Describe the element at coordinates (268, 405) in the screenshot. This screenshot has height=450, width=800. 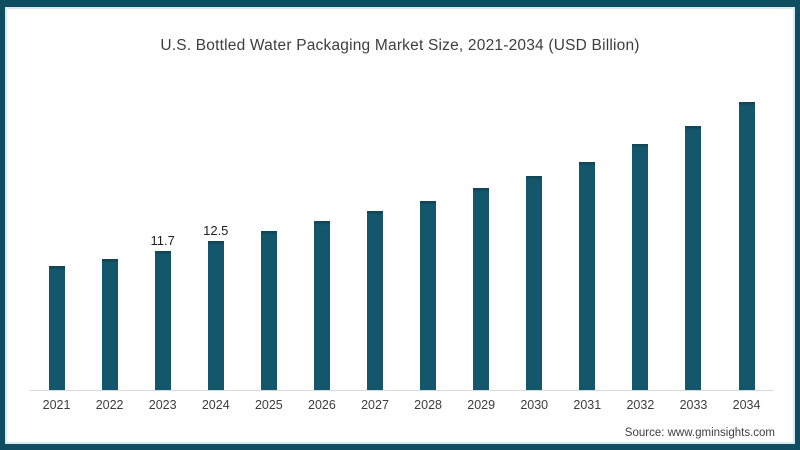
I see `x-tick-label-2025: 2025` at that location.